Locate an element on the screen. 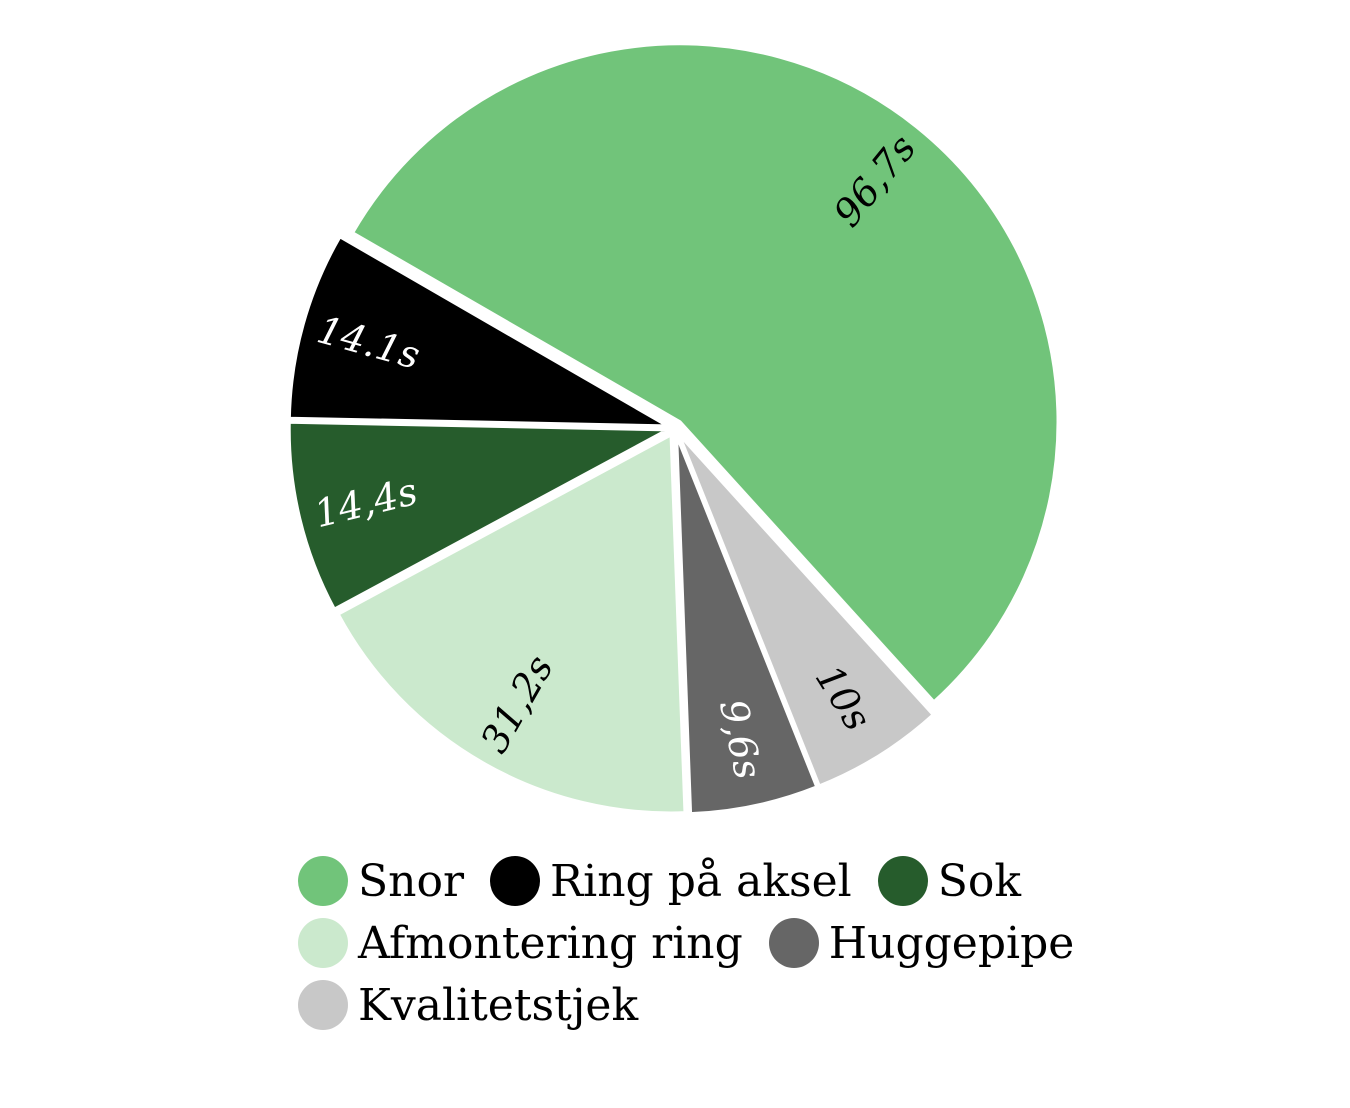 Image resolution: width=1350 pixels, height=1108 pixels. legend-label: Huggepipe is located at coordinates (951, 943).